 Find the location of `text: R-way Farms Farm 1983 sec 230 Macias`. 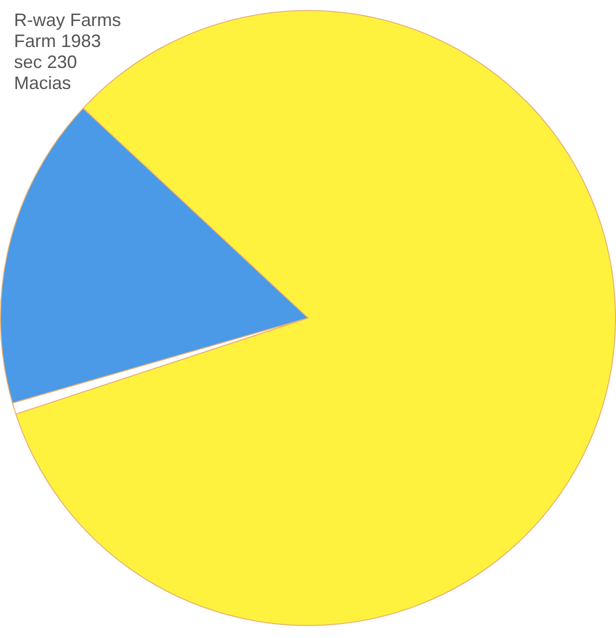

text: R-way Farms Farm 1983 sec 230 Macias is located at coordinates (67, 52).